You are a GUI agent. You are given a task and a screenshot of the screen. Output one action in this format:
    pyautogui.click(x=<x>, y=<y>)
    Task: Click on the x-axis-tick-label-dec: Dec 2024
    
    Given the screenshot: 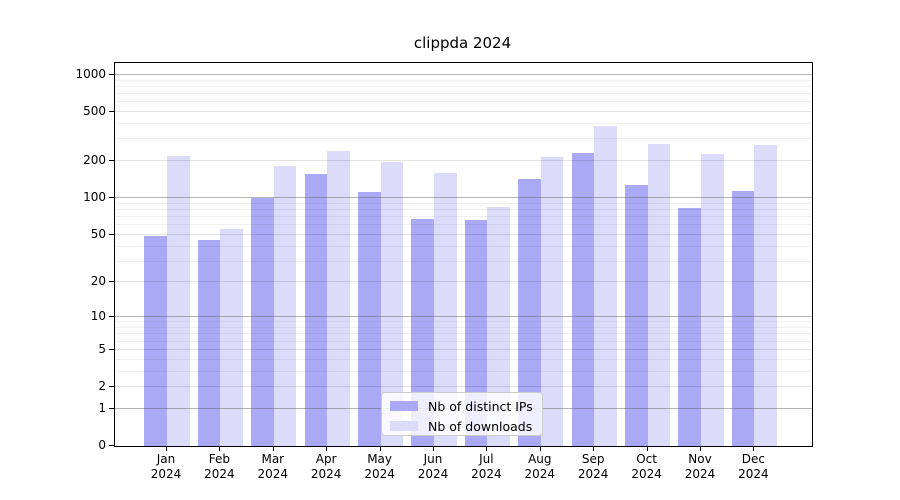 What is the action you would take?
    pyautogui.click(x=753, y=466)
    